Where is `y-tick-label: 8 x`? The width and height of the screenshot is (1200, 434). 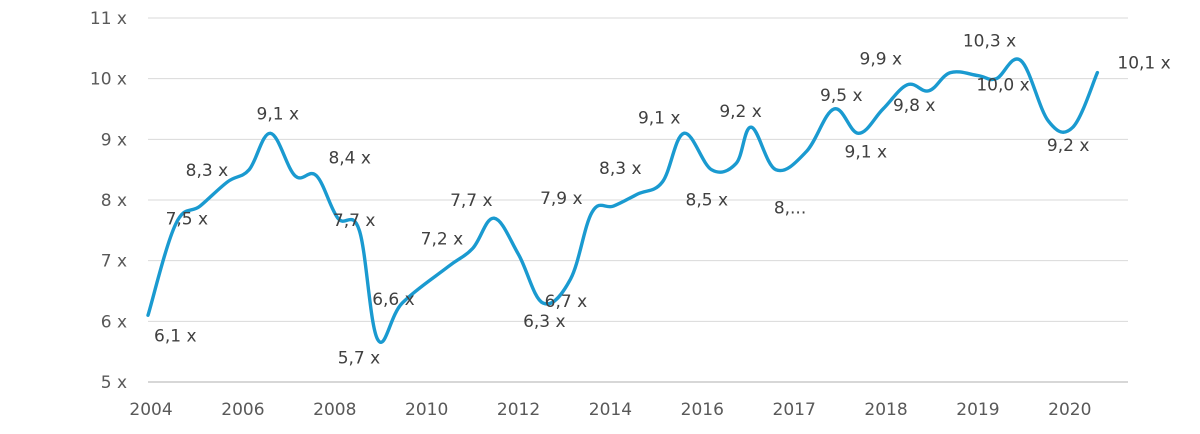
y-tick-label: 8 x is located at coordinates (114, 201).